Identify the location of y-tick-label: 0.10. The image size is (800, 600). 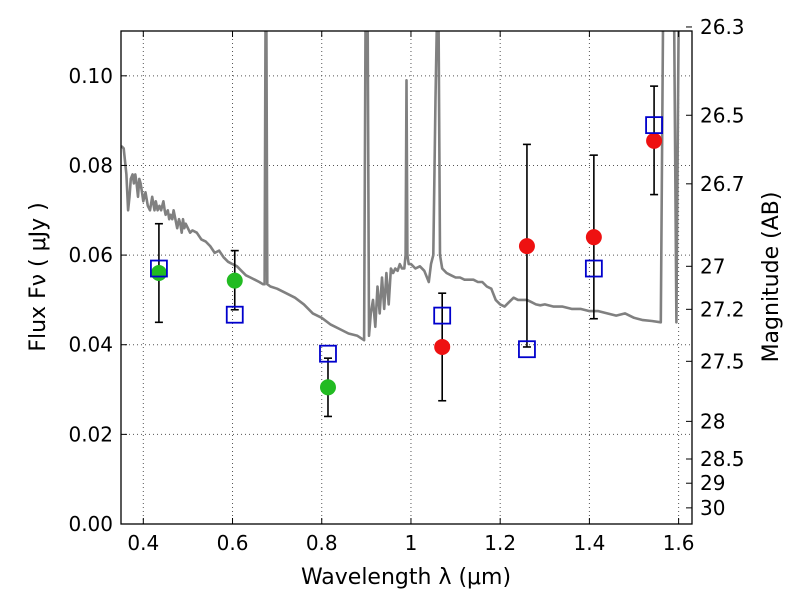
(90, 76).